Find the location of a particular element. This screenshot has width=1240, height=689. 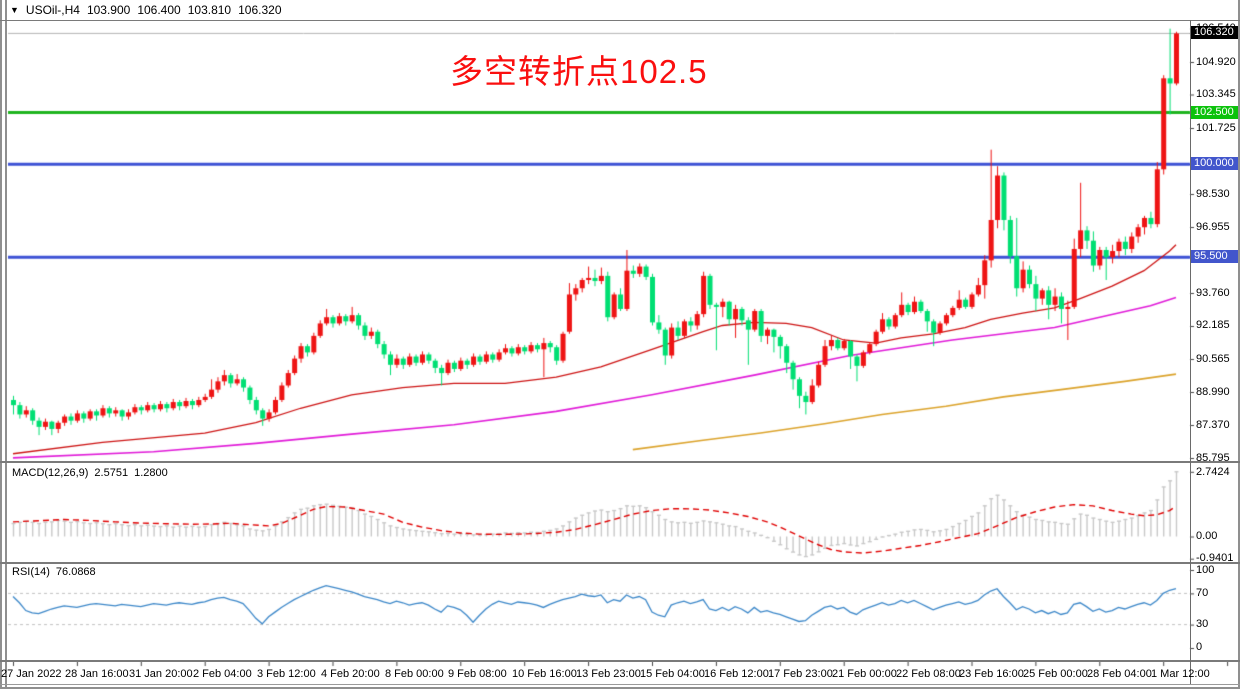

rsi-axis-100: 100 is located at coordinates (1205, 570).